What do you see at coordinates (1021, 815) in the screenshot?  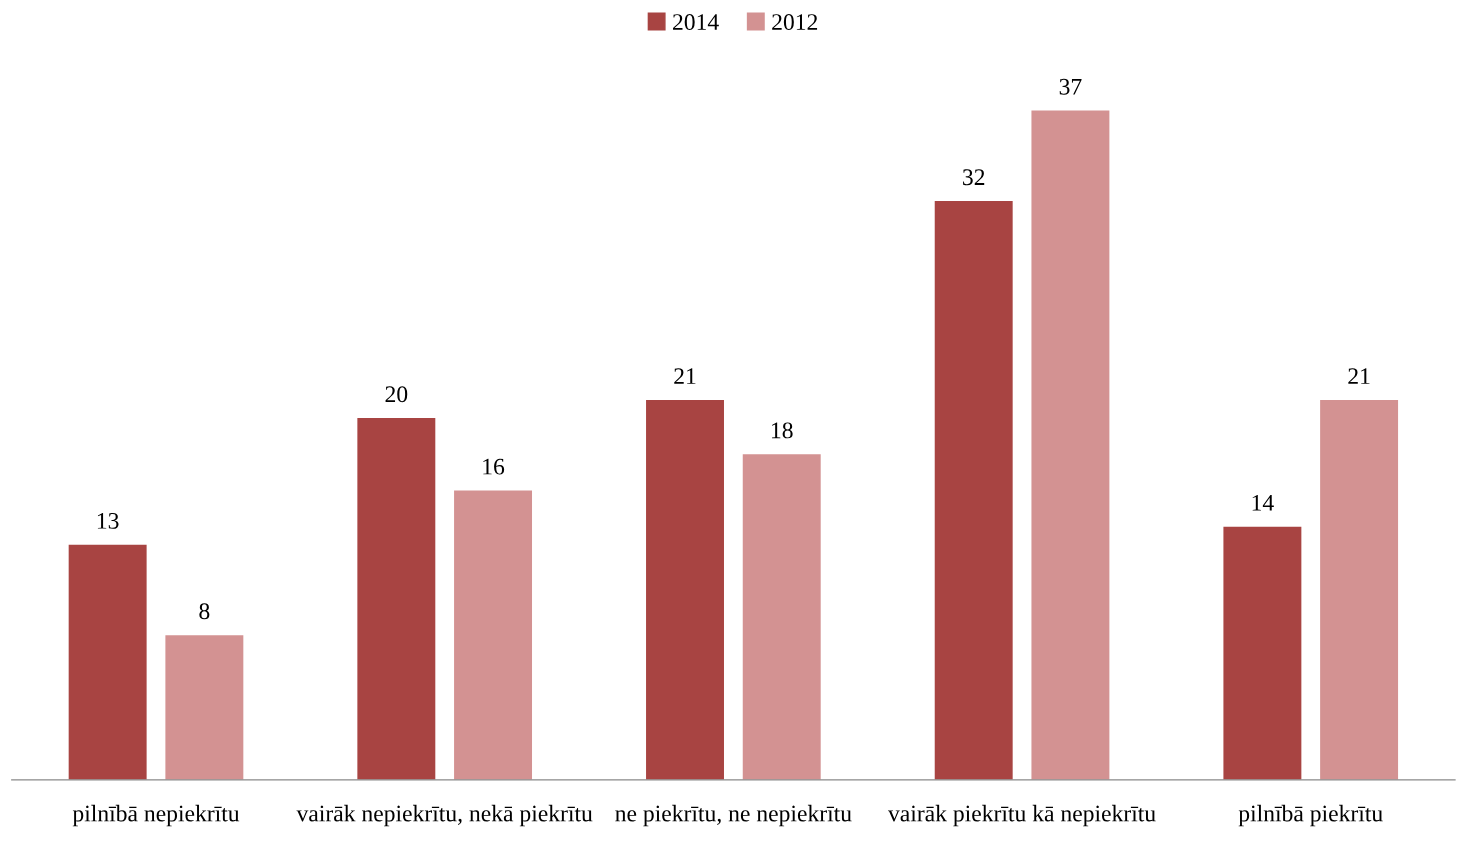 I see `x-tick-label: vairāk piekrītu kā nepiekrītu` at bounding box center [1021, 815].